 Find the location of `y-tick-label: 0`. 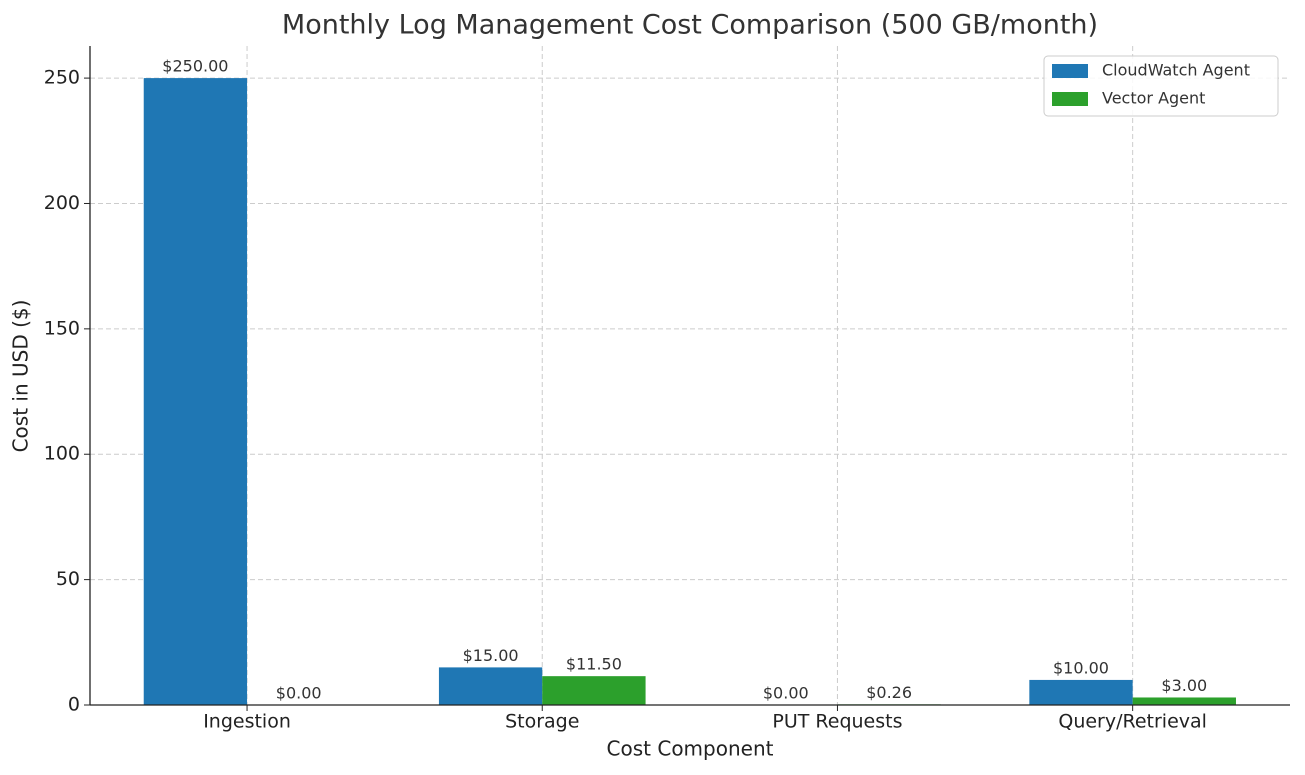

y-tick-label: 0 is located at coordinates (74, 705).